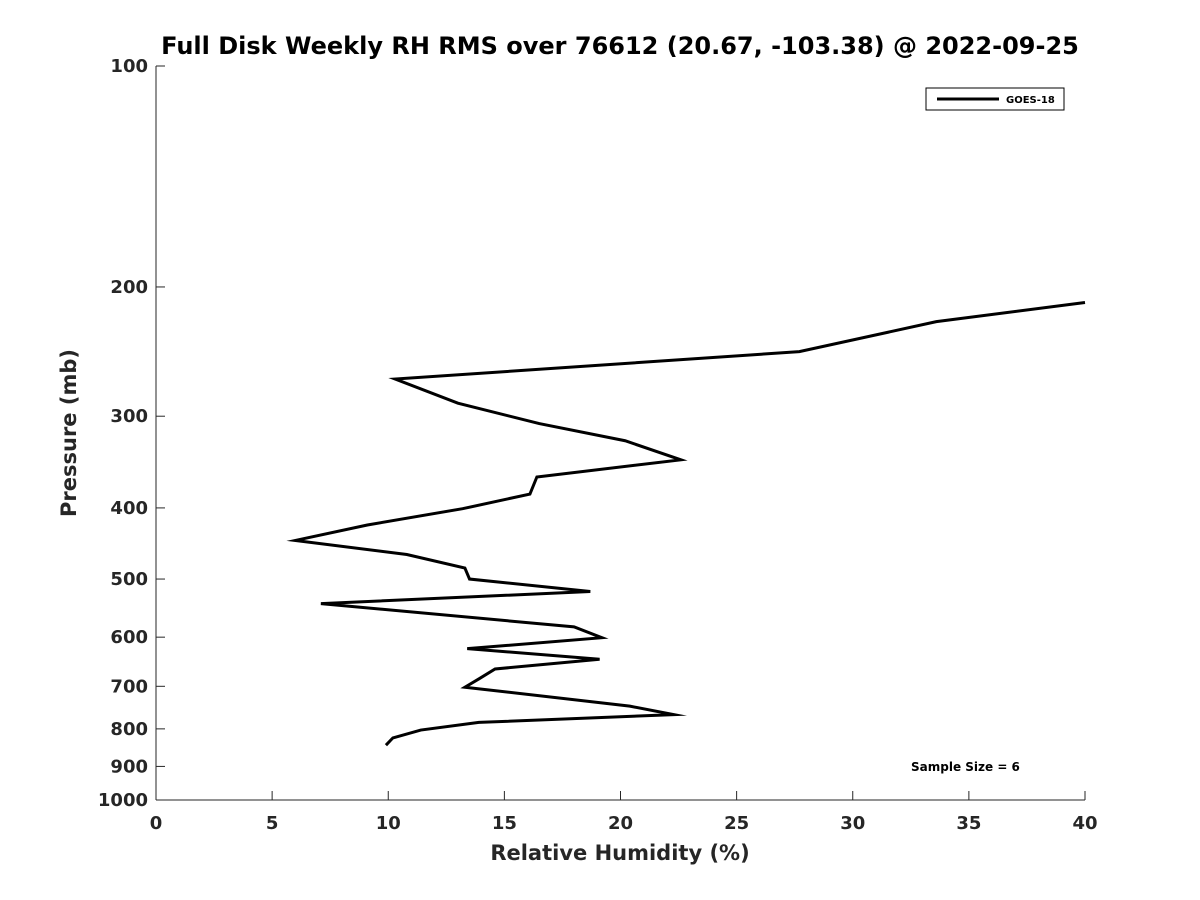 This screenshot has width=1200, height=900. What do you see at coordinates (1084, 823) in the screenshot?
I see `x-tick-label: 40` at bounding box center [1084, 823].